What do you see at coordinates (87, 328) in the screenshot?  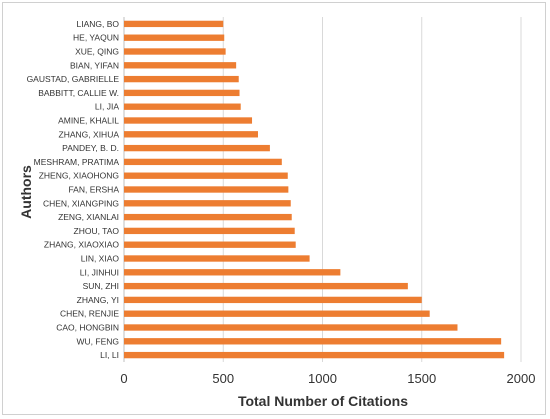 I see `author-label: CAO, HONGBIN` at bounding box center [87, 328].